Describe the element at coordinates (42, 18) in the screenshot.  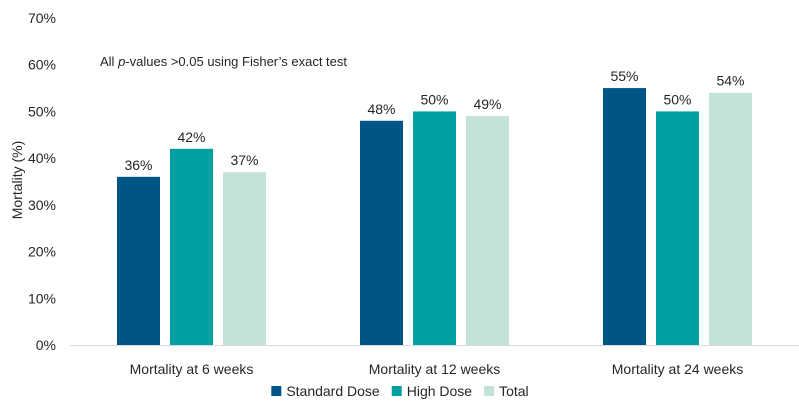
I see `y-tick-label: 70%` at that location.